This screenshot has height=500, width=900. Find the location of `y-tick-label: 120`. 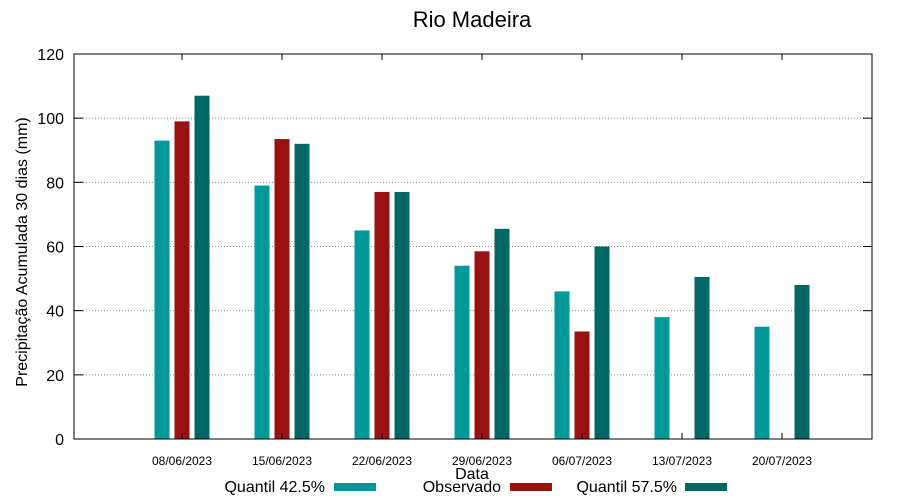

y-tick-label: 120 is located at coordinates (50, 55).